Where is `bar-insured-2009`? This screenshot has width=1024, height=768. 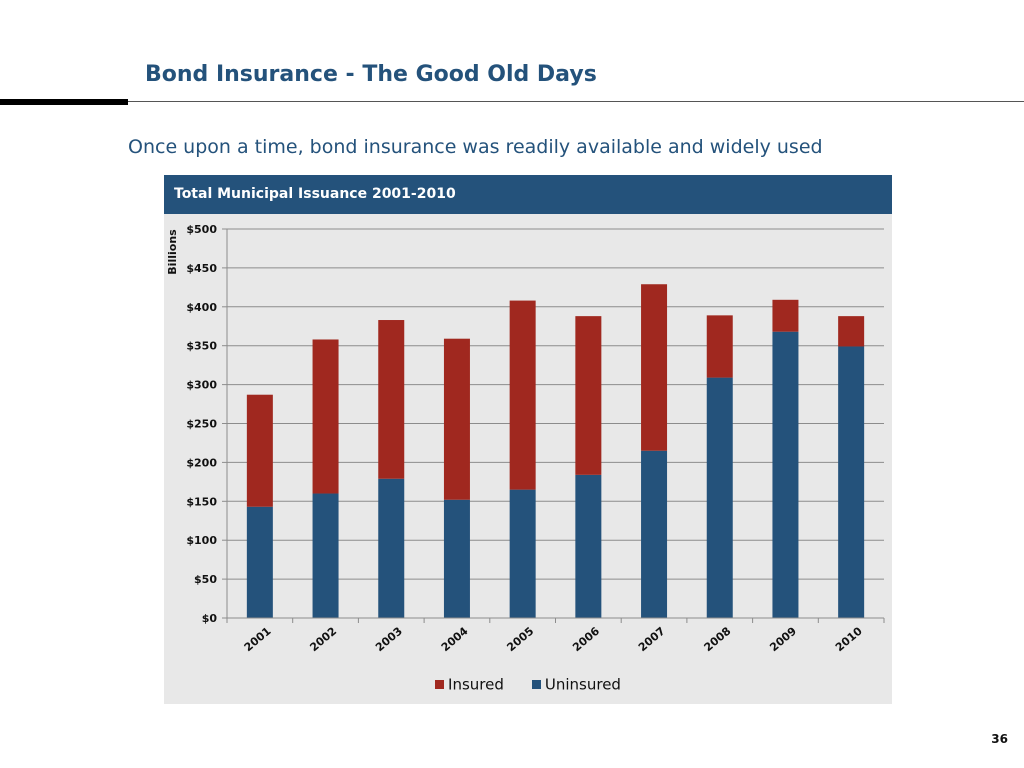
bar-insured-2009 is located at coordinates (785, 315).